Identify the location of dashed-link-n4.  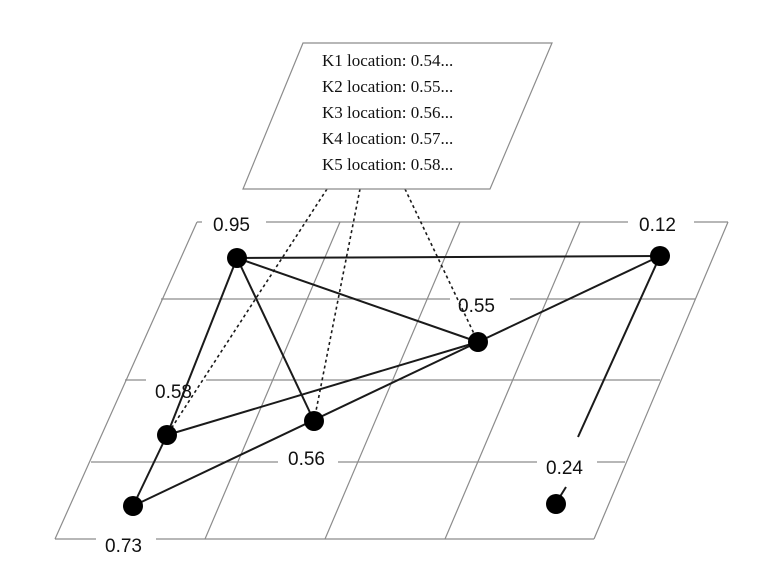
(247, 312).